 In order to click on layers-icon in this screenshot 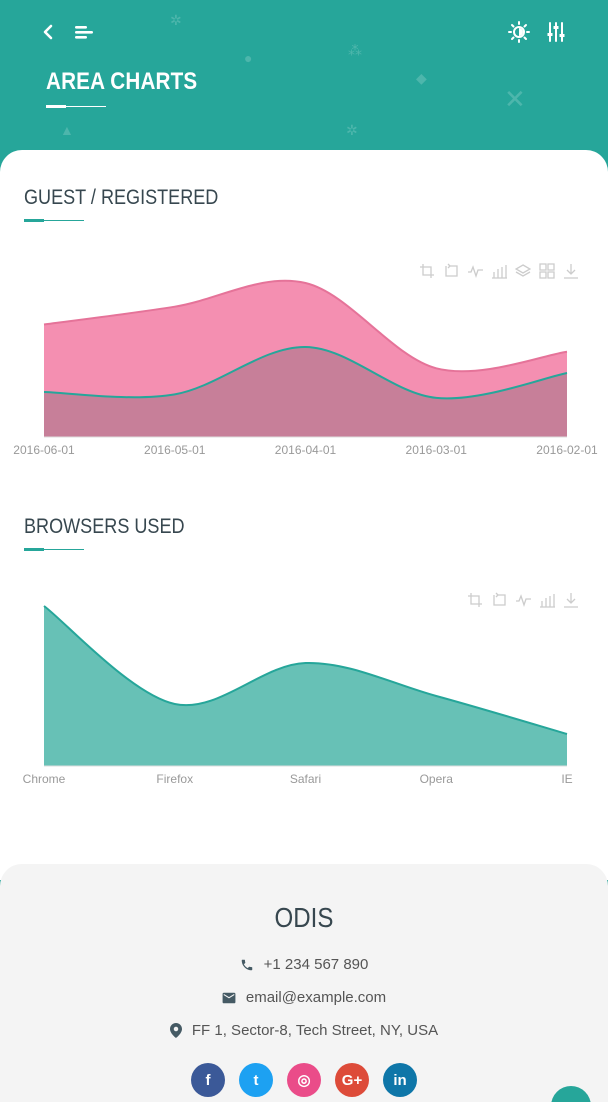, I will do `click(523, 270)`.